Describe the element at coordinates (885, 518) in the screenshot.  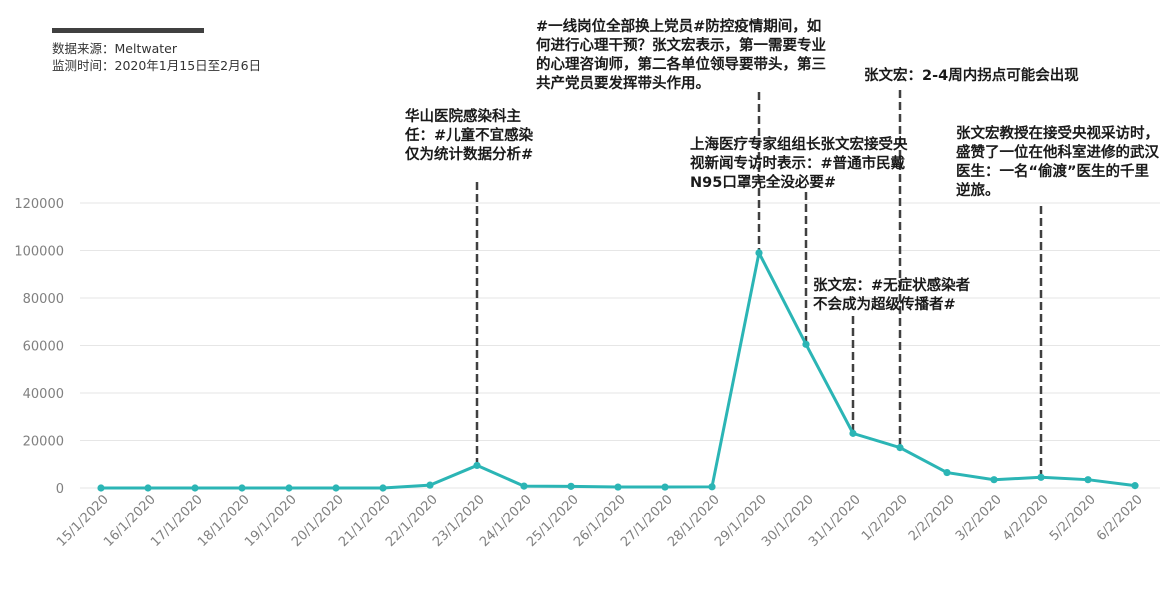
I see `x-tick-label: 1/2/2020` at that location.